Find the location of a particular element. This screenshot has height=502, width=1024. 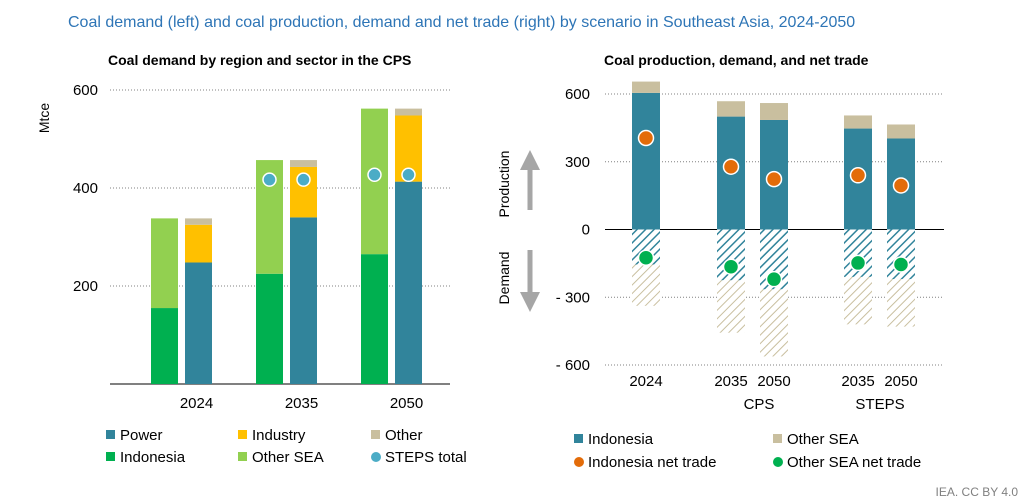

right-y-tick--300: - 300 is located at coordinates (573, 297).